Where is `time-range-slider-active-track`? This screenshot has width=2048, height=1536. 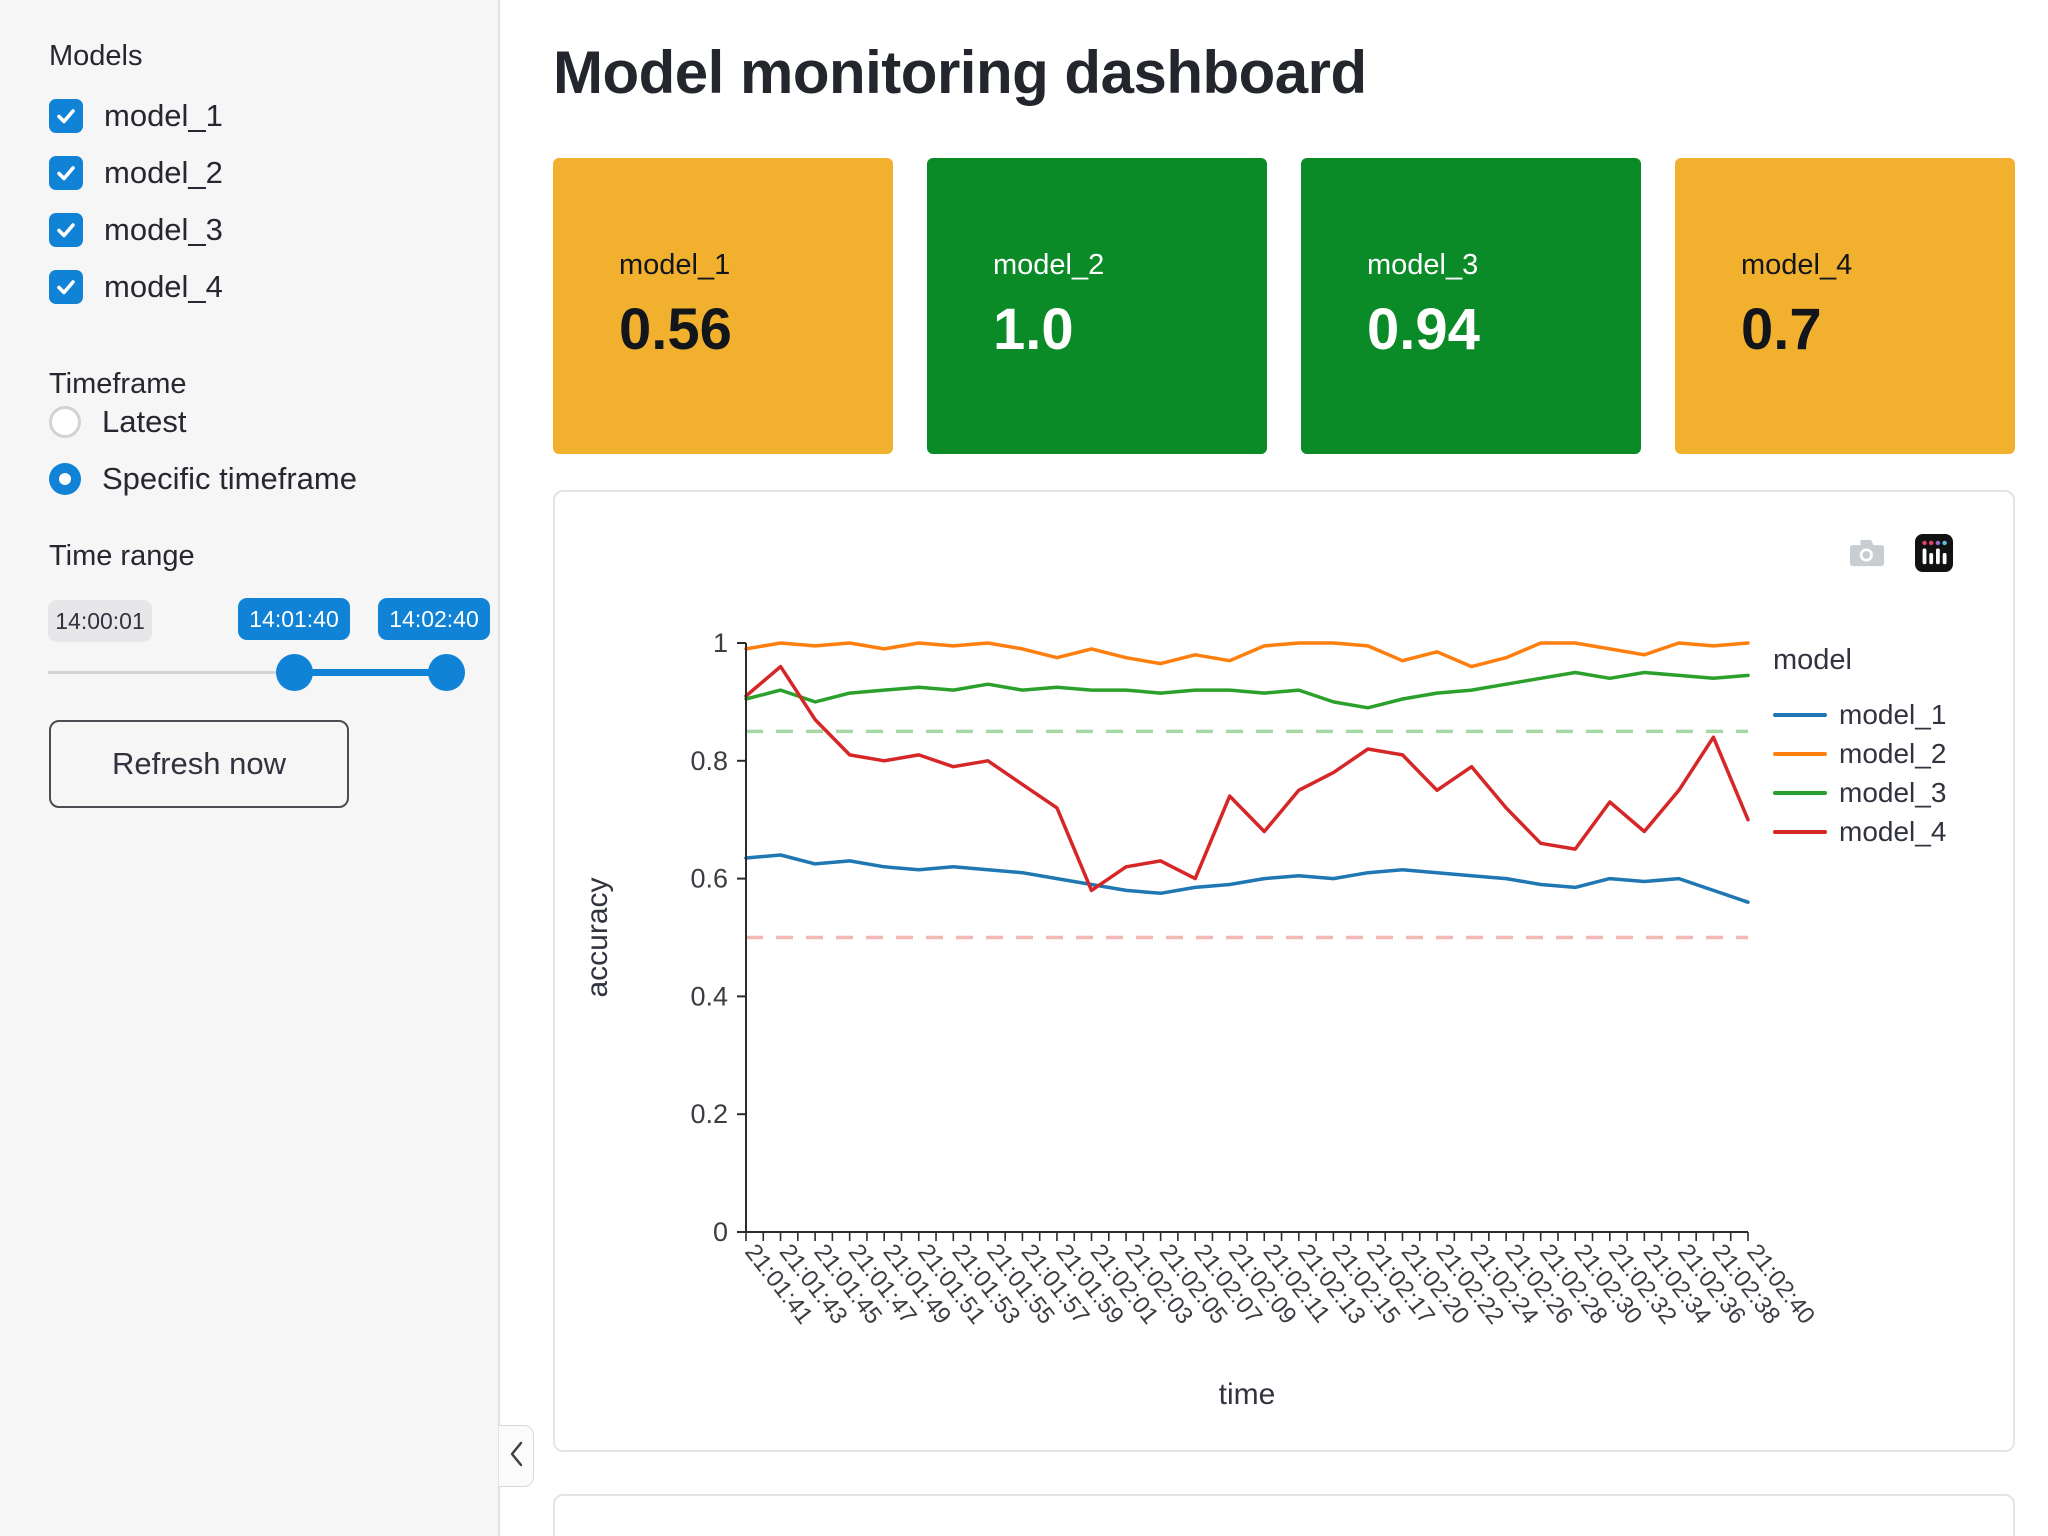
time-range-slider-active-track is located at coordinates (370, 672).